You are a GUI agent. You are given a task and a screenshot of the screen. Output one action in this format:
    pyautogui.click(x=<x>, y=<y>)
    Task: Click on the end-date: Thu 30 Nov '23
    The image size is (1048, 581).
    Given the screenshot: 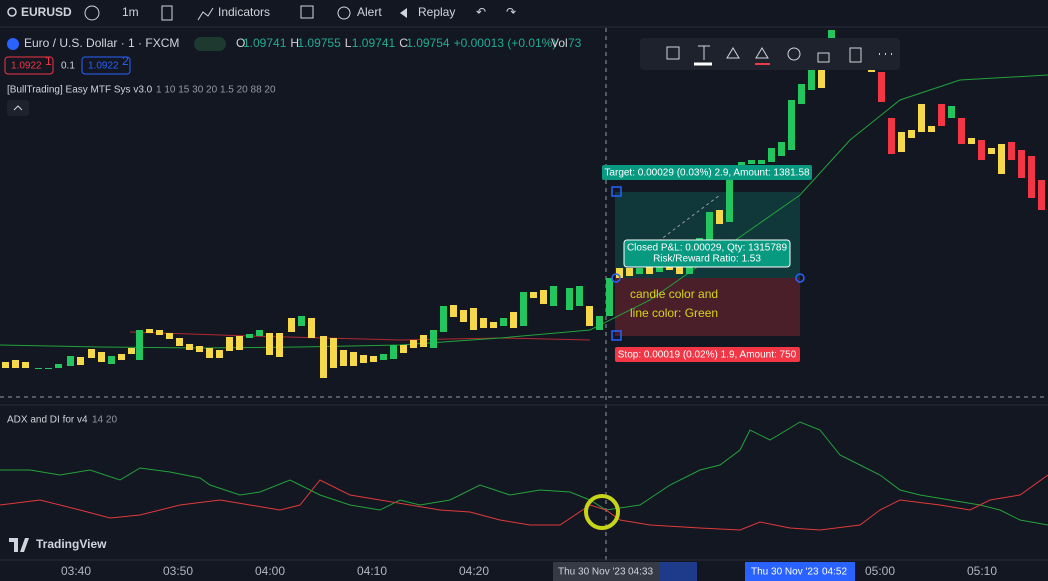 What is the action you would take?
    pyautogui.click(x=785, y=572)
    